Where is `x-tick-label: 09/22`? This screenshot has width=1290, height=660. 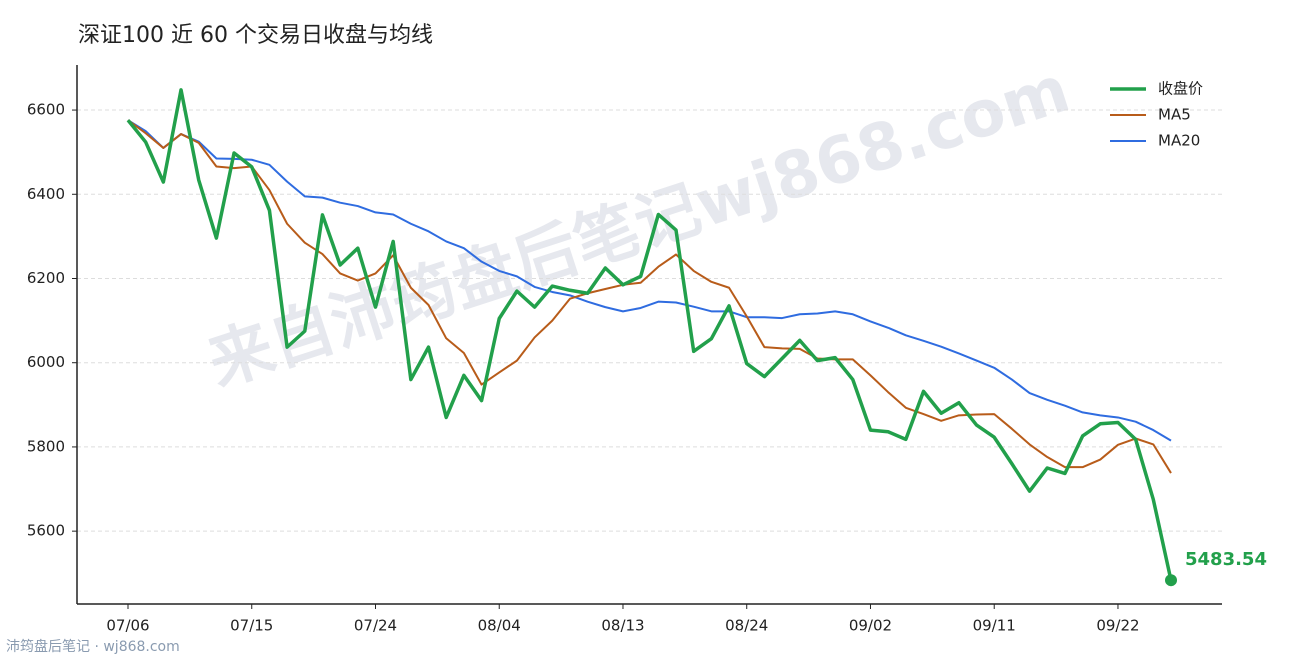 x-tick-label: 09/22 is located at coordinates (1117, 626).